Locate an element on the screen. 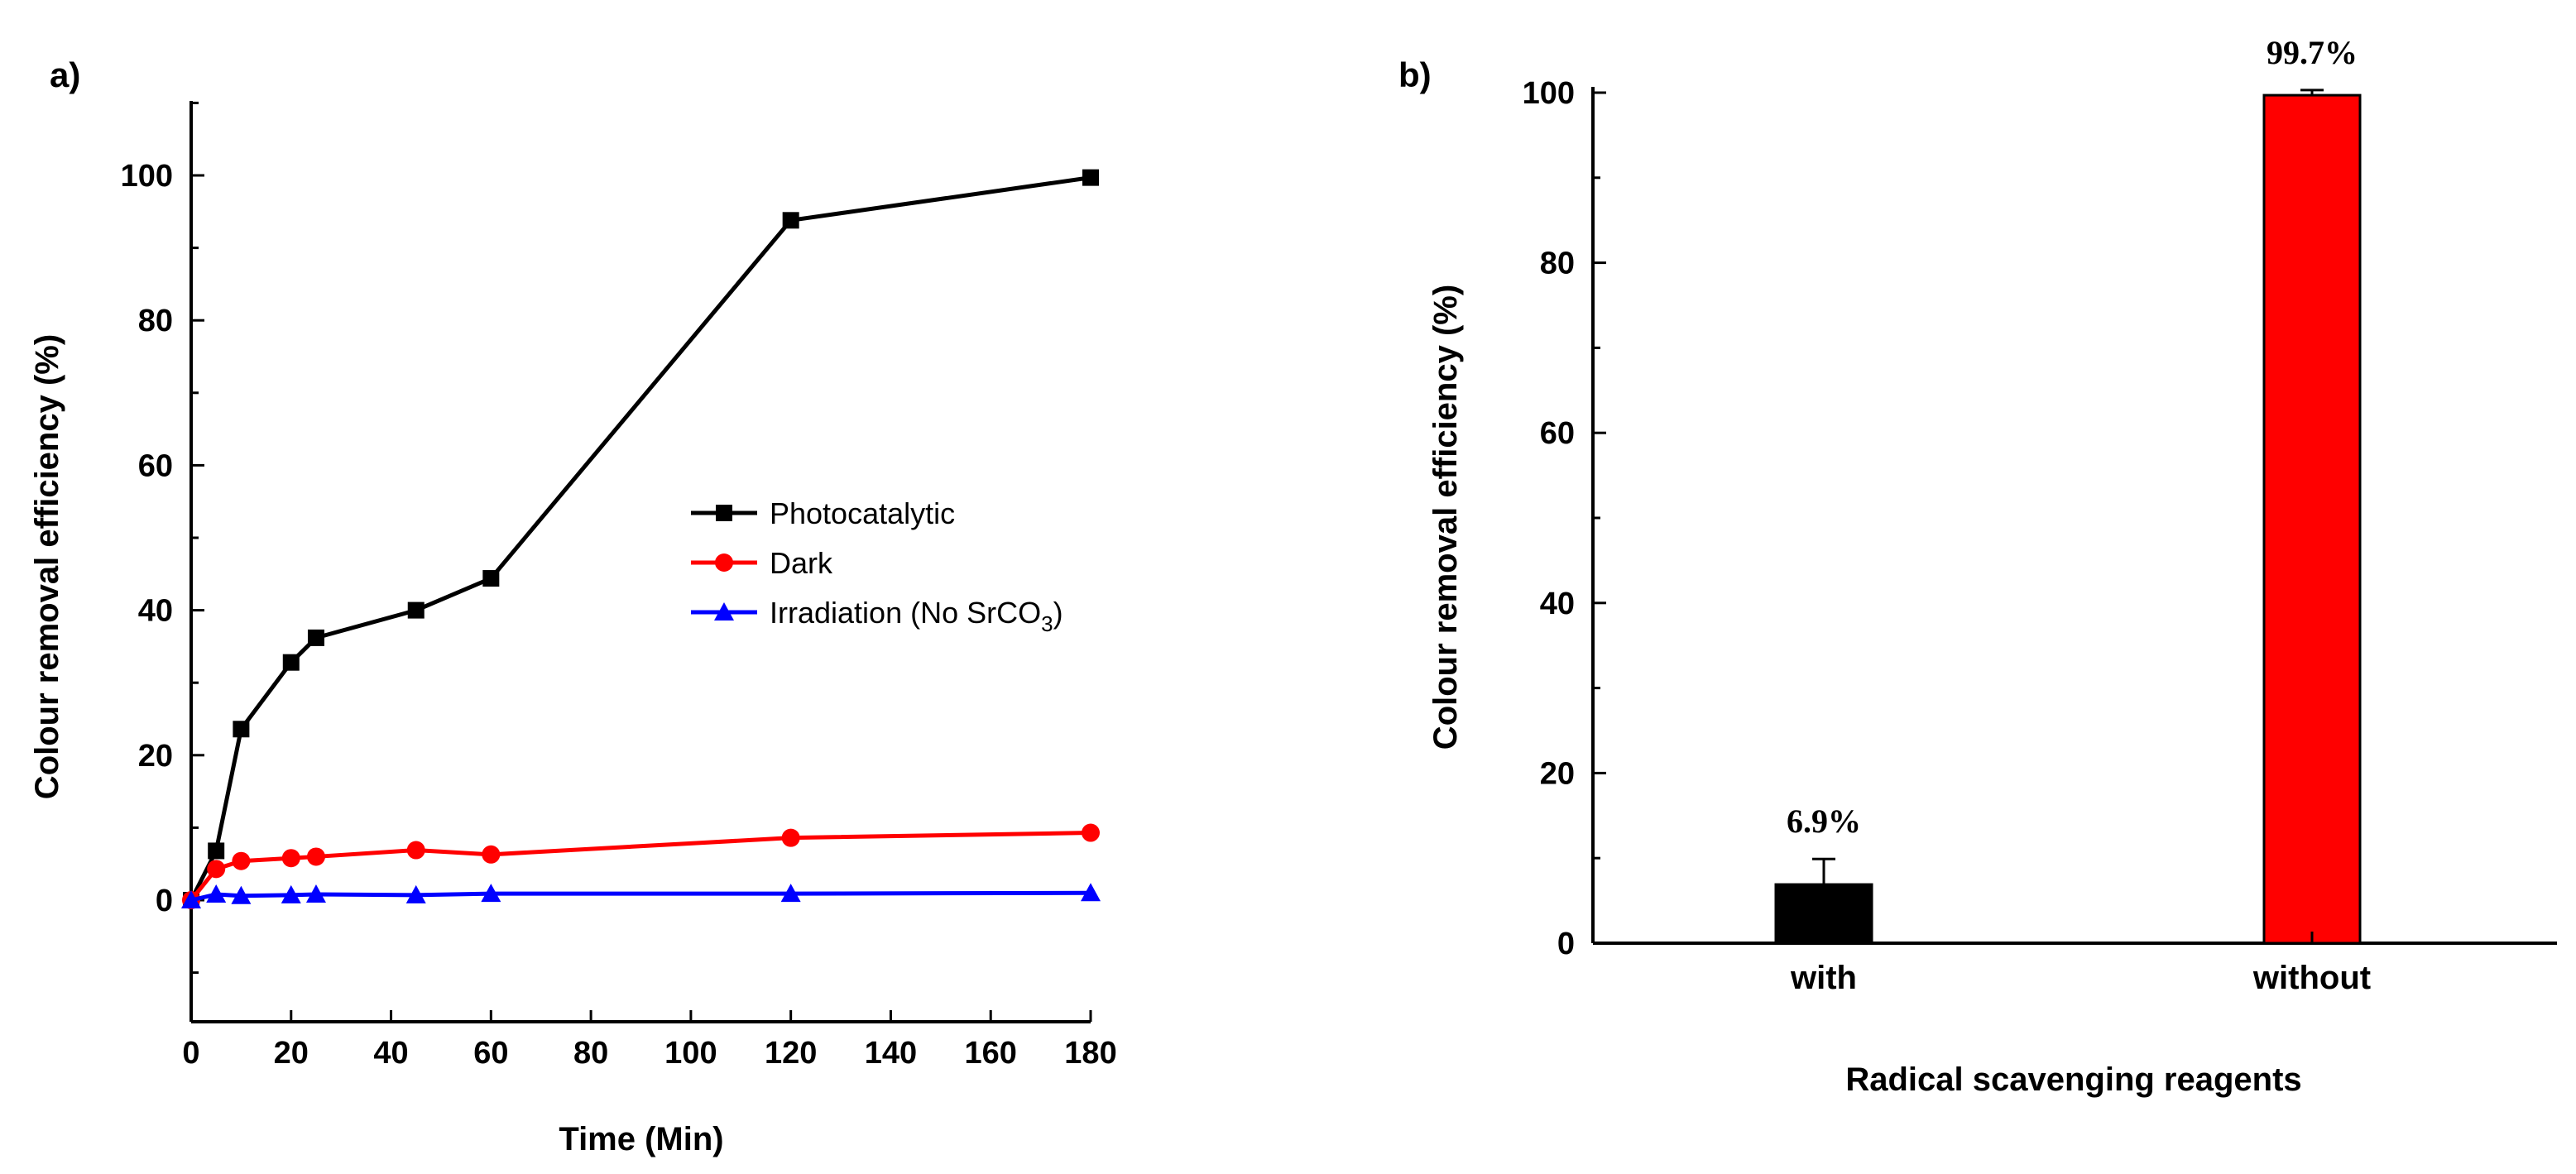  x-tick-label-a: 140 is located at coordinates (891, 1054).